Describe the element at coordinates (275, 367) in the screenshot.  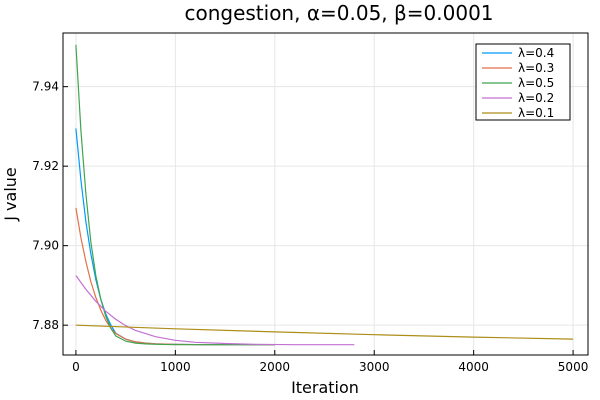
I see `x-tick-label: 2000` at that location.